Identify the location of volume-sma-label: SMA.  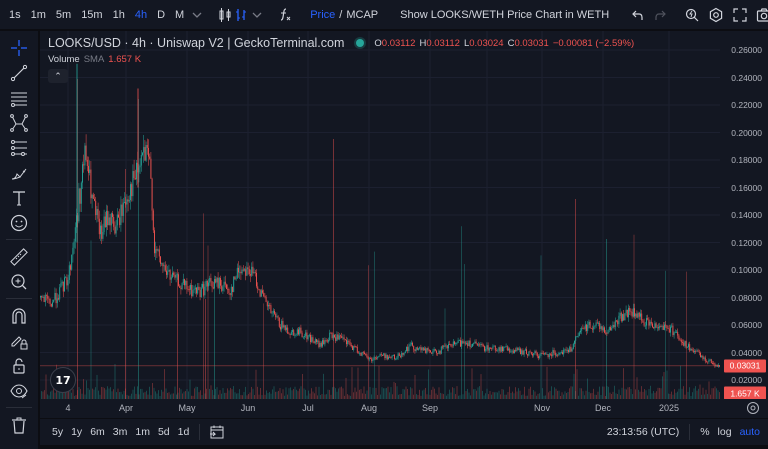
(94, 59).